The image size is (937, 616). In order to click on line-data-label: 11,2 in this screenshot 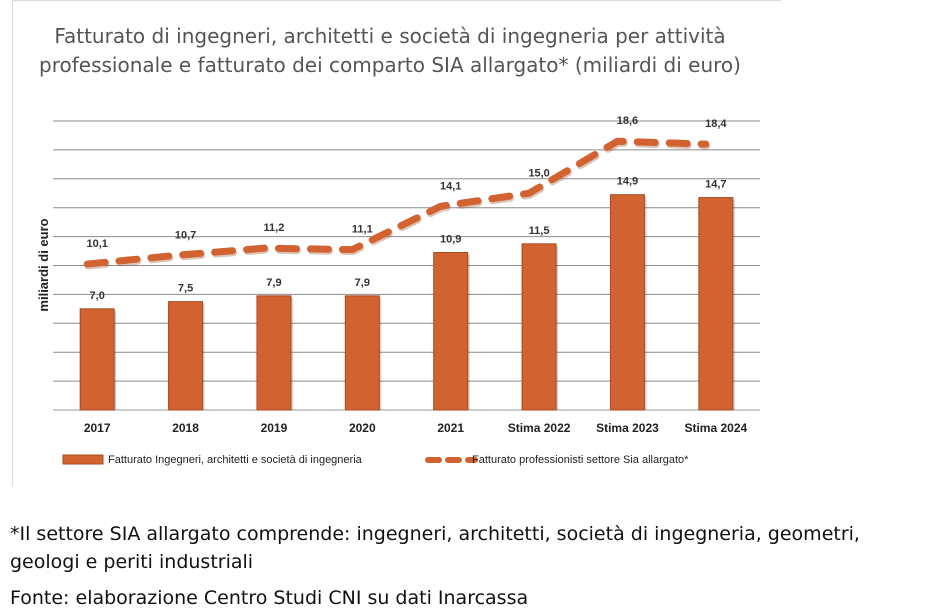, I will do `click(274, 228)`.